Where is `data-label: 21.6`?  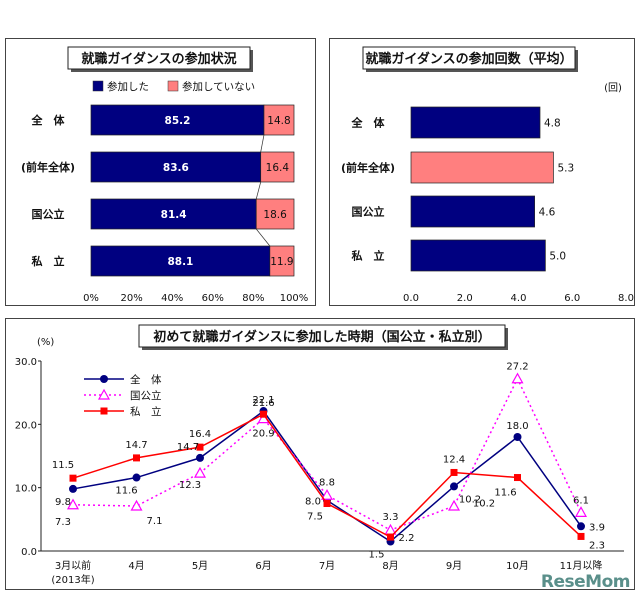 data-label: 21.6 is located at coordinates (263, 403).